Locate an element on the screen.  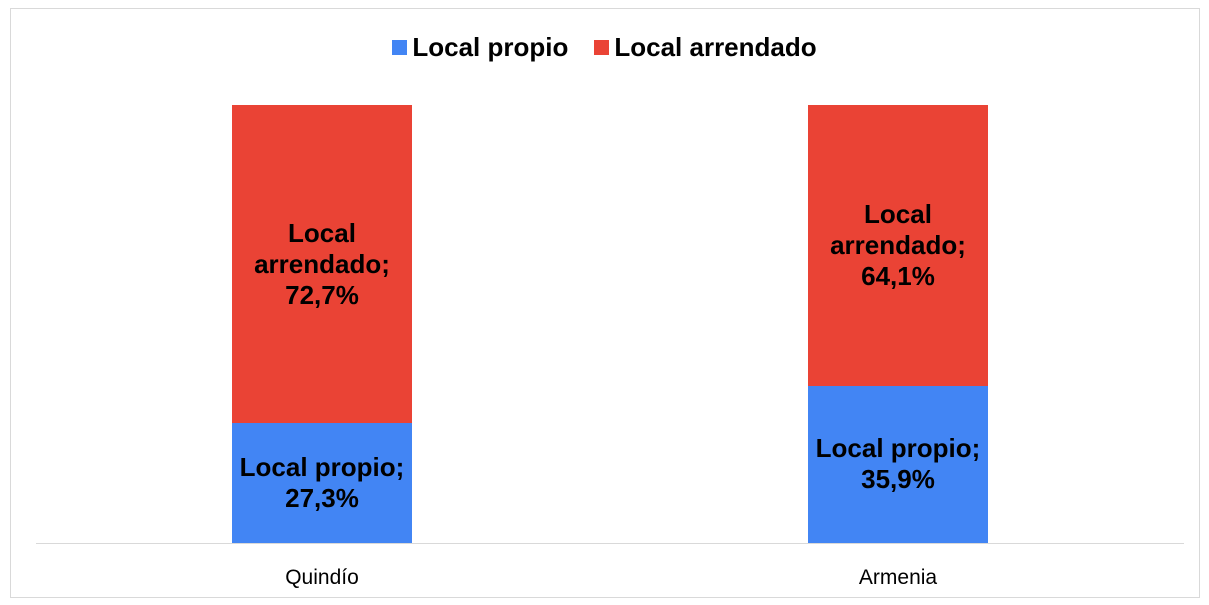
data-label: Local propio; 27,3% is located at coordinates (322, 483).